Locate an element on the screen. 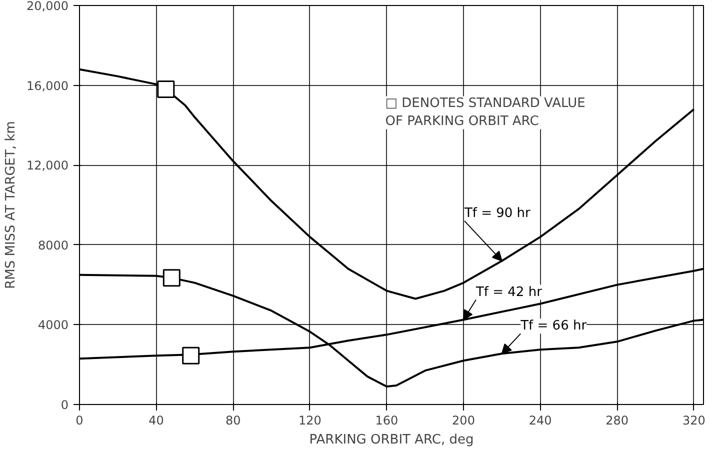 This screenshot has height=453, width=721. y-tick-label: 4000 is located at coordinates (53, 325).